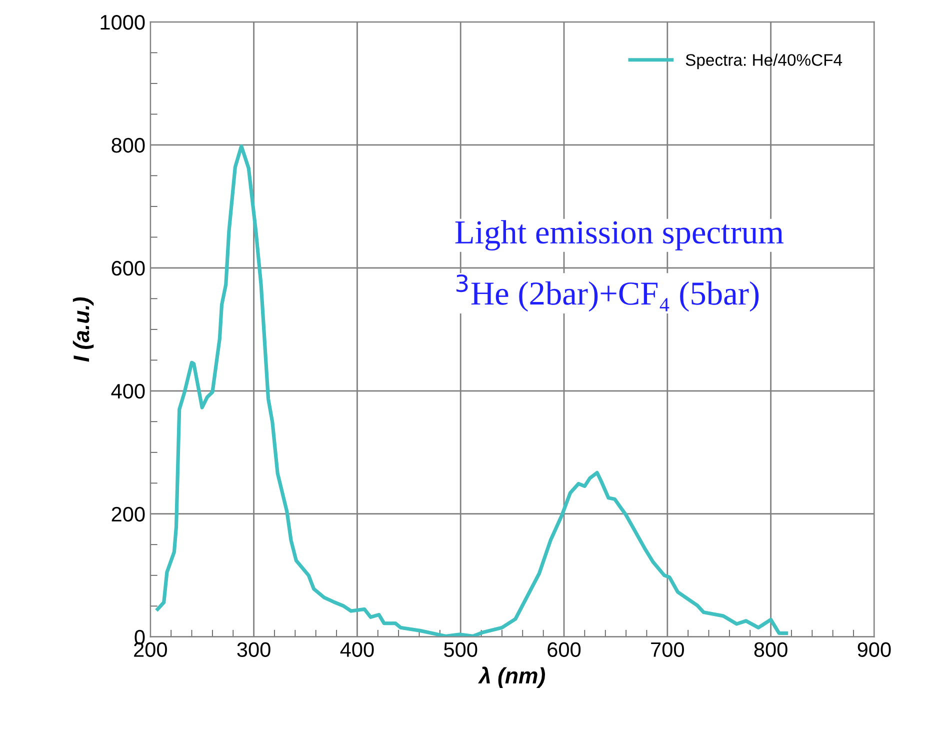  Describe the element at coordinates (564, 650) in the screenshot. I see `x-tick-label: 600` at that location.